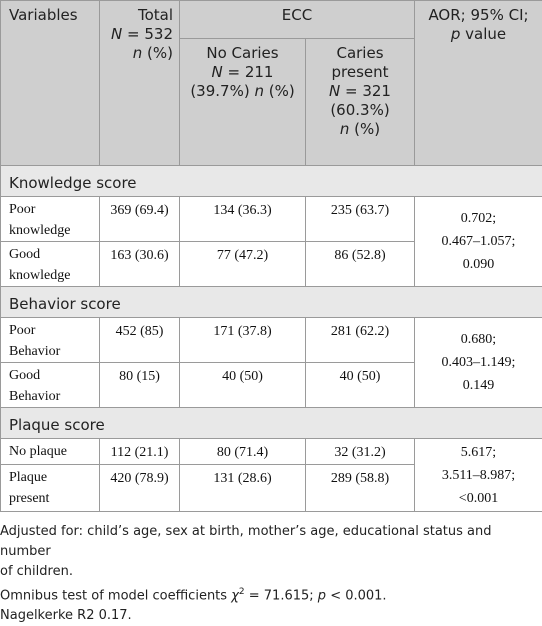 The image size is (542, 626). I want to click on aor-ci: 3.511–8.987;, so click(478, 475).